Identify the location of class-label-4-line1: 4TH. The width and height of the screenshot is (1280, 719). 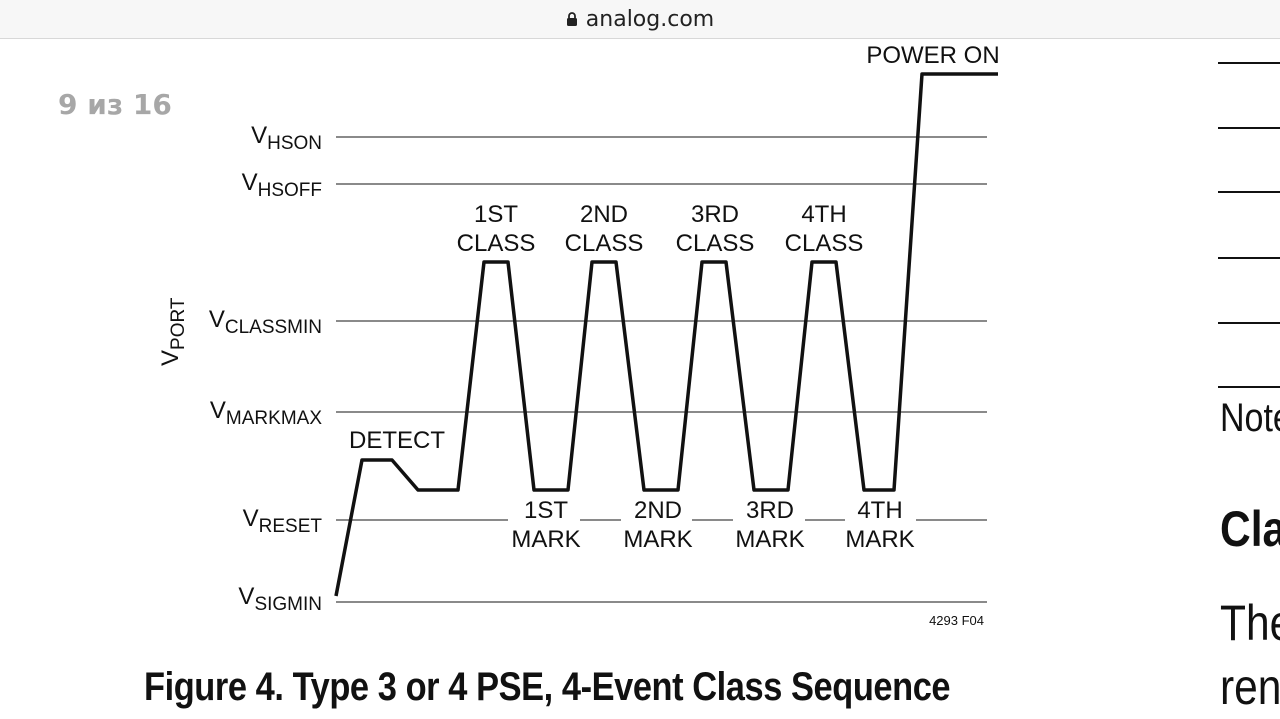
(823, 214).